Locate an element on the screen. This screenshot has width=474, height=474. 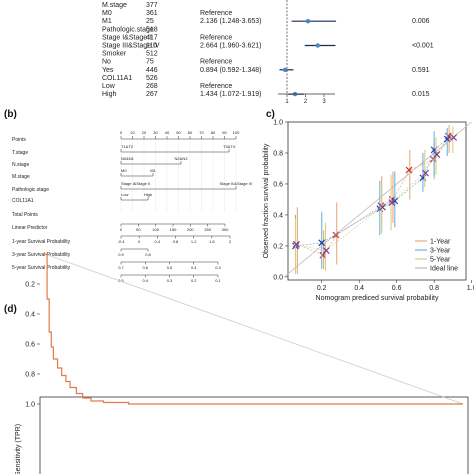
forest-row-n: 361 is located at coordinates (152, 13).